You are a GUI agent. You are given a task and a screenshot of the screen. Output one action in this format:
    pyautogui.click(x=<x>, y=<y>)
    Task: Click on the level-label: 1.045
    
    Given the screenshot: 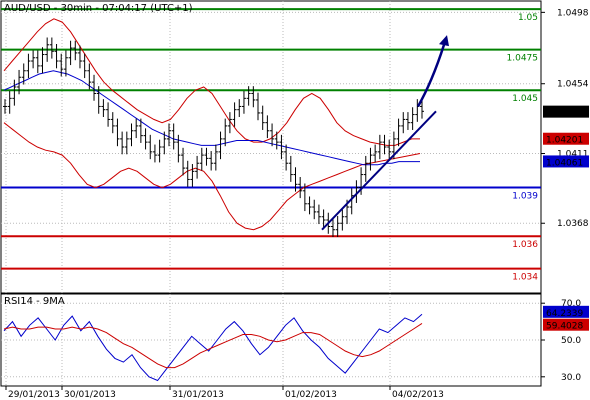 What is the action you would take?
    pyautogui.click(x=525, y=99)
    